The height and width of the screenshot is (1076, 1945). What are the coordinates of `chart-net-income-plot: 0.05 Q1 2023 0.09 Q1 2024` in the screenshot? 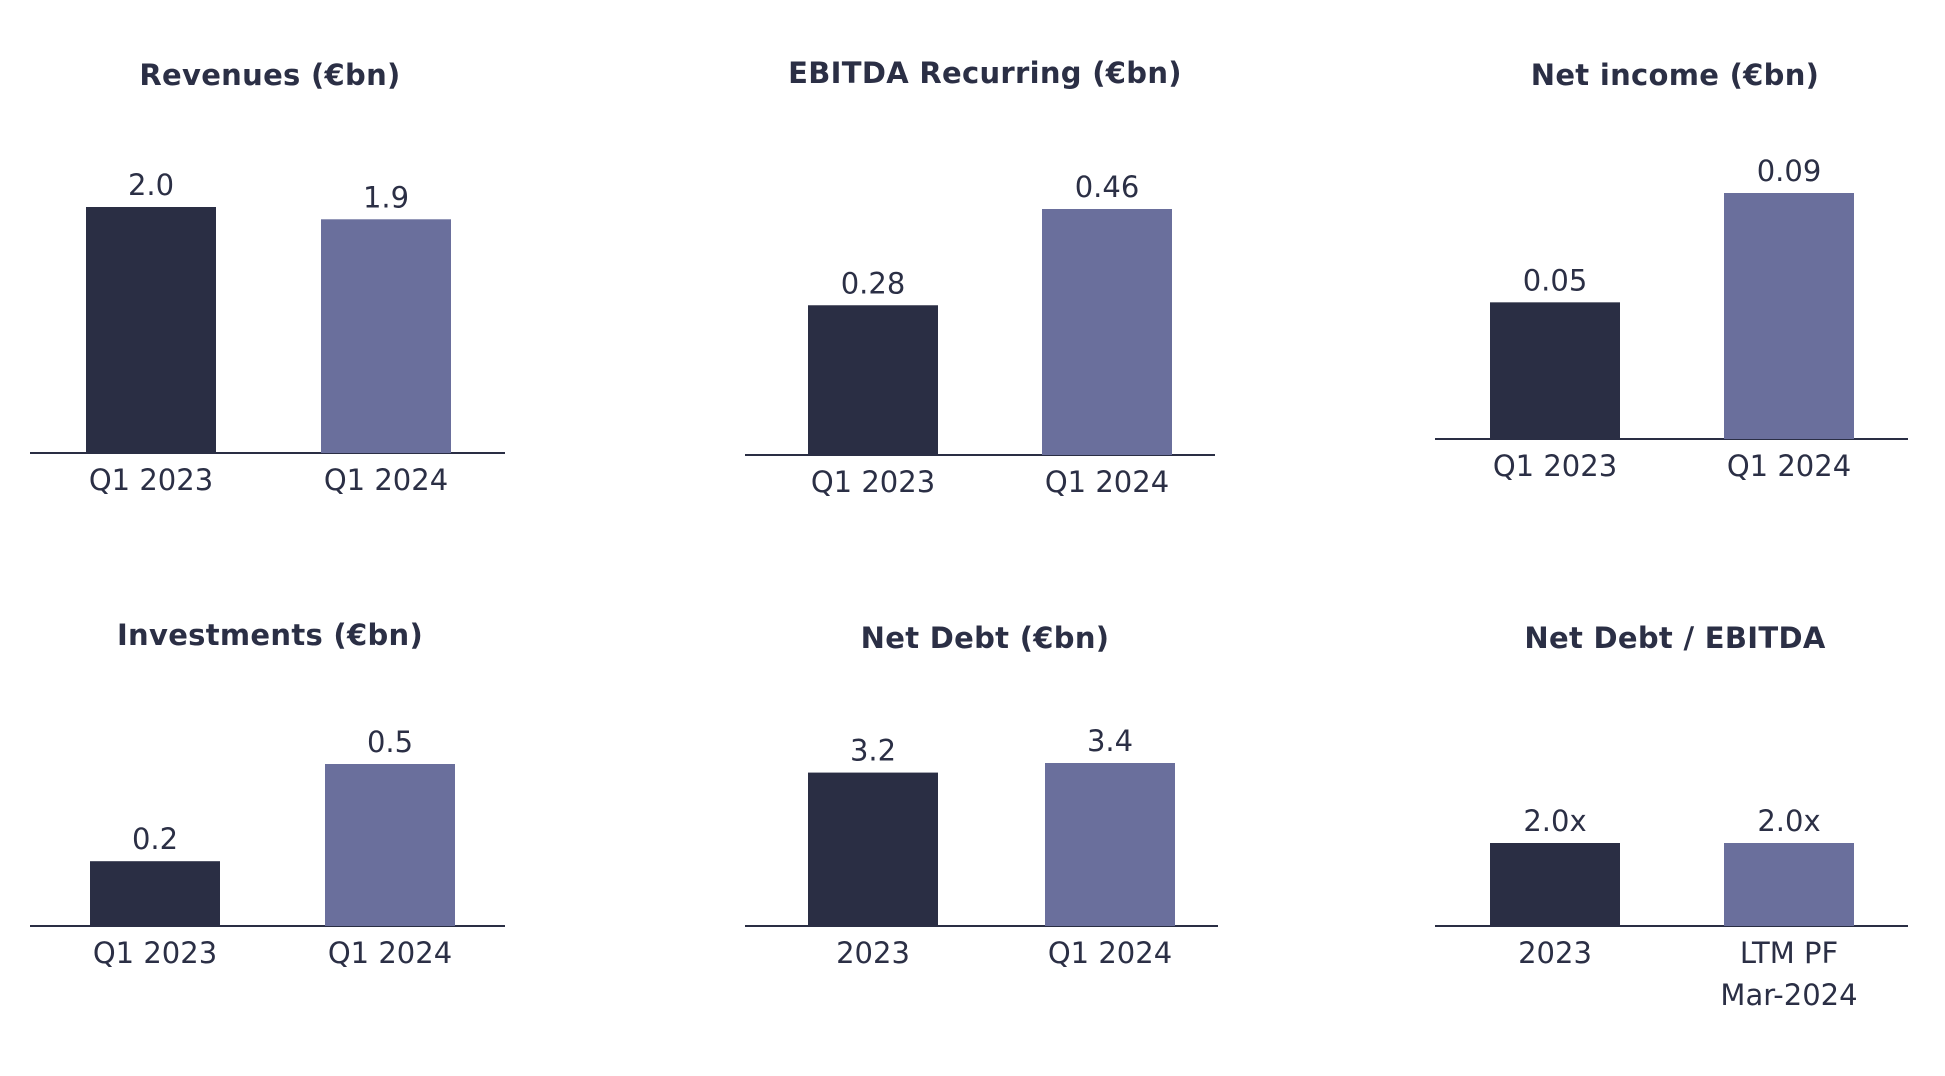 It's located at (1671, 318).